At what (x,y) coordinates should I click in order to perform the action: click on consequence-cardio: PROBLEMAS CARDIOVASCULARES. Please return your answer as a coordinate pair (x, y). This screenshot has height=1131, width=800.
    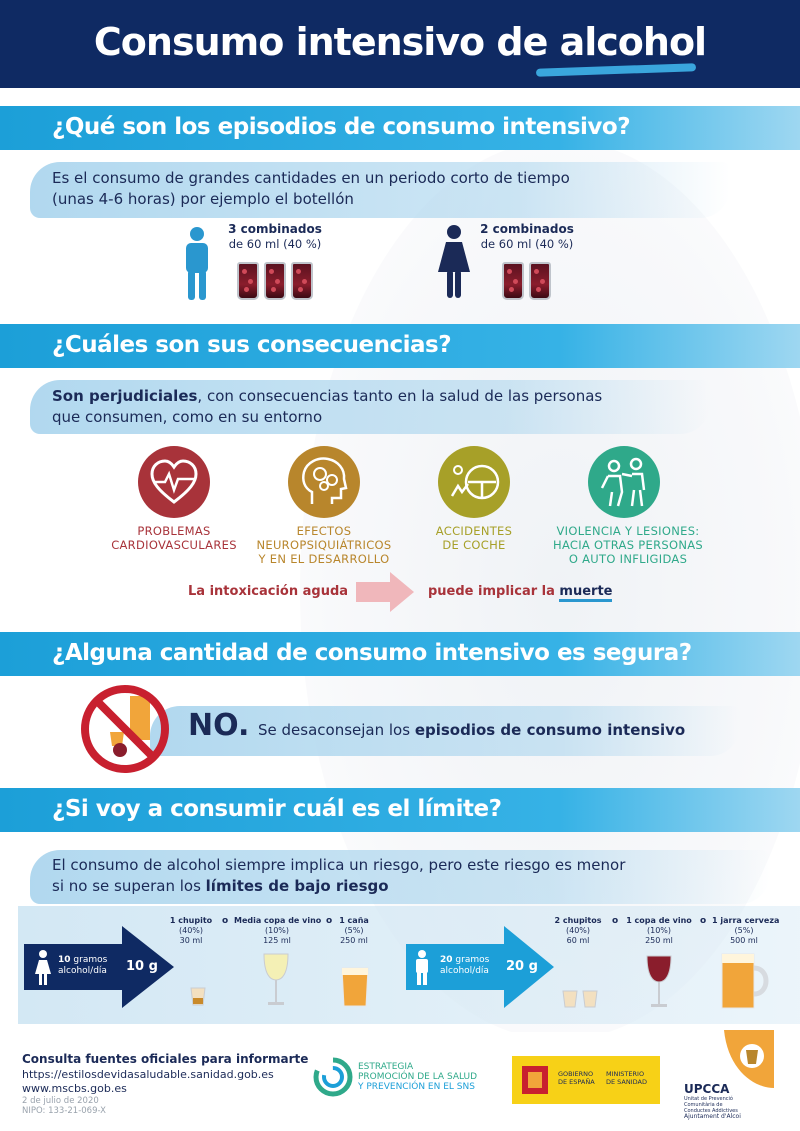
    Looking at the image, I should click on (174, 538).